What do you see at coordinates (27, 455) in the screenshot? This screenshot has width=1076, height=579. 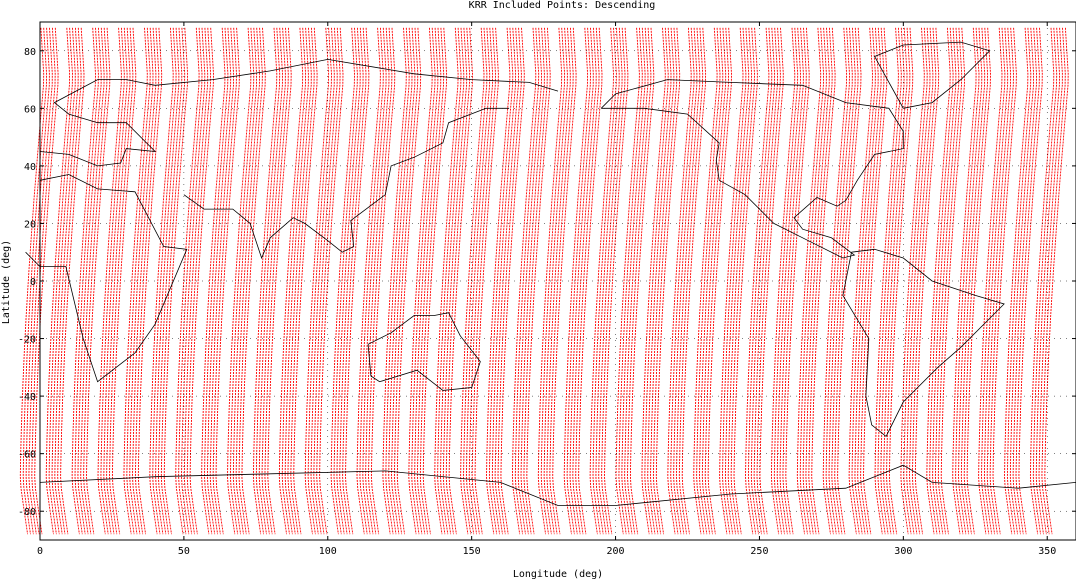 I see `y-tick-label: -60` at bounding box center [27, 455].